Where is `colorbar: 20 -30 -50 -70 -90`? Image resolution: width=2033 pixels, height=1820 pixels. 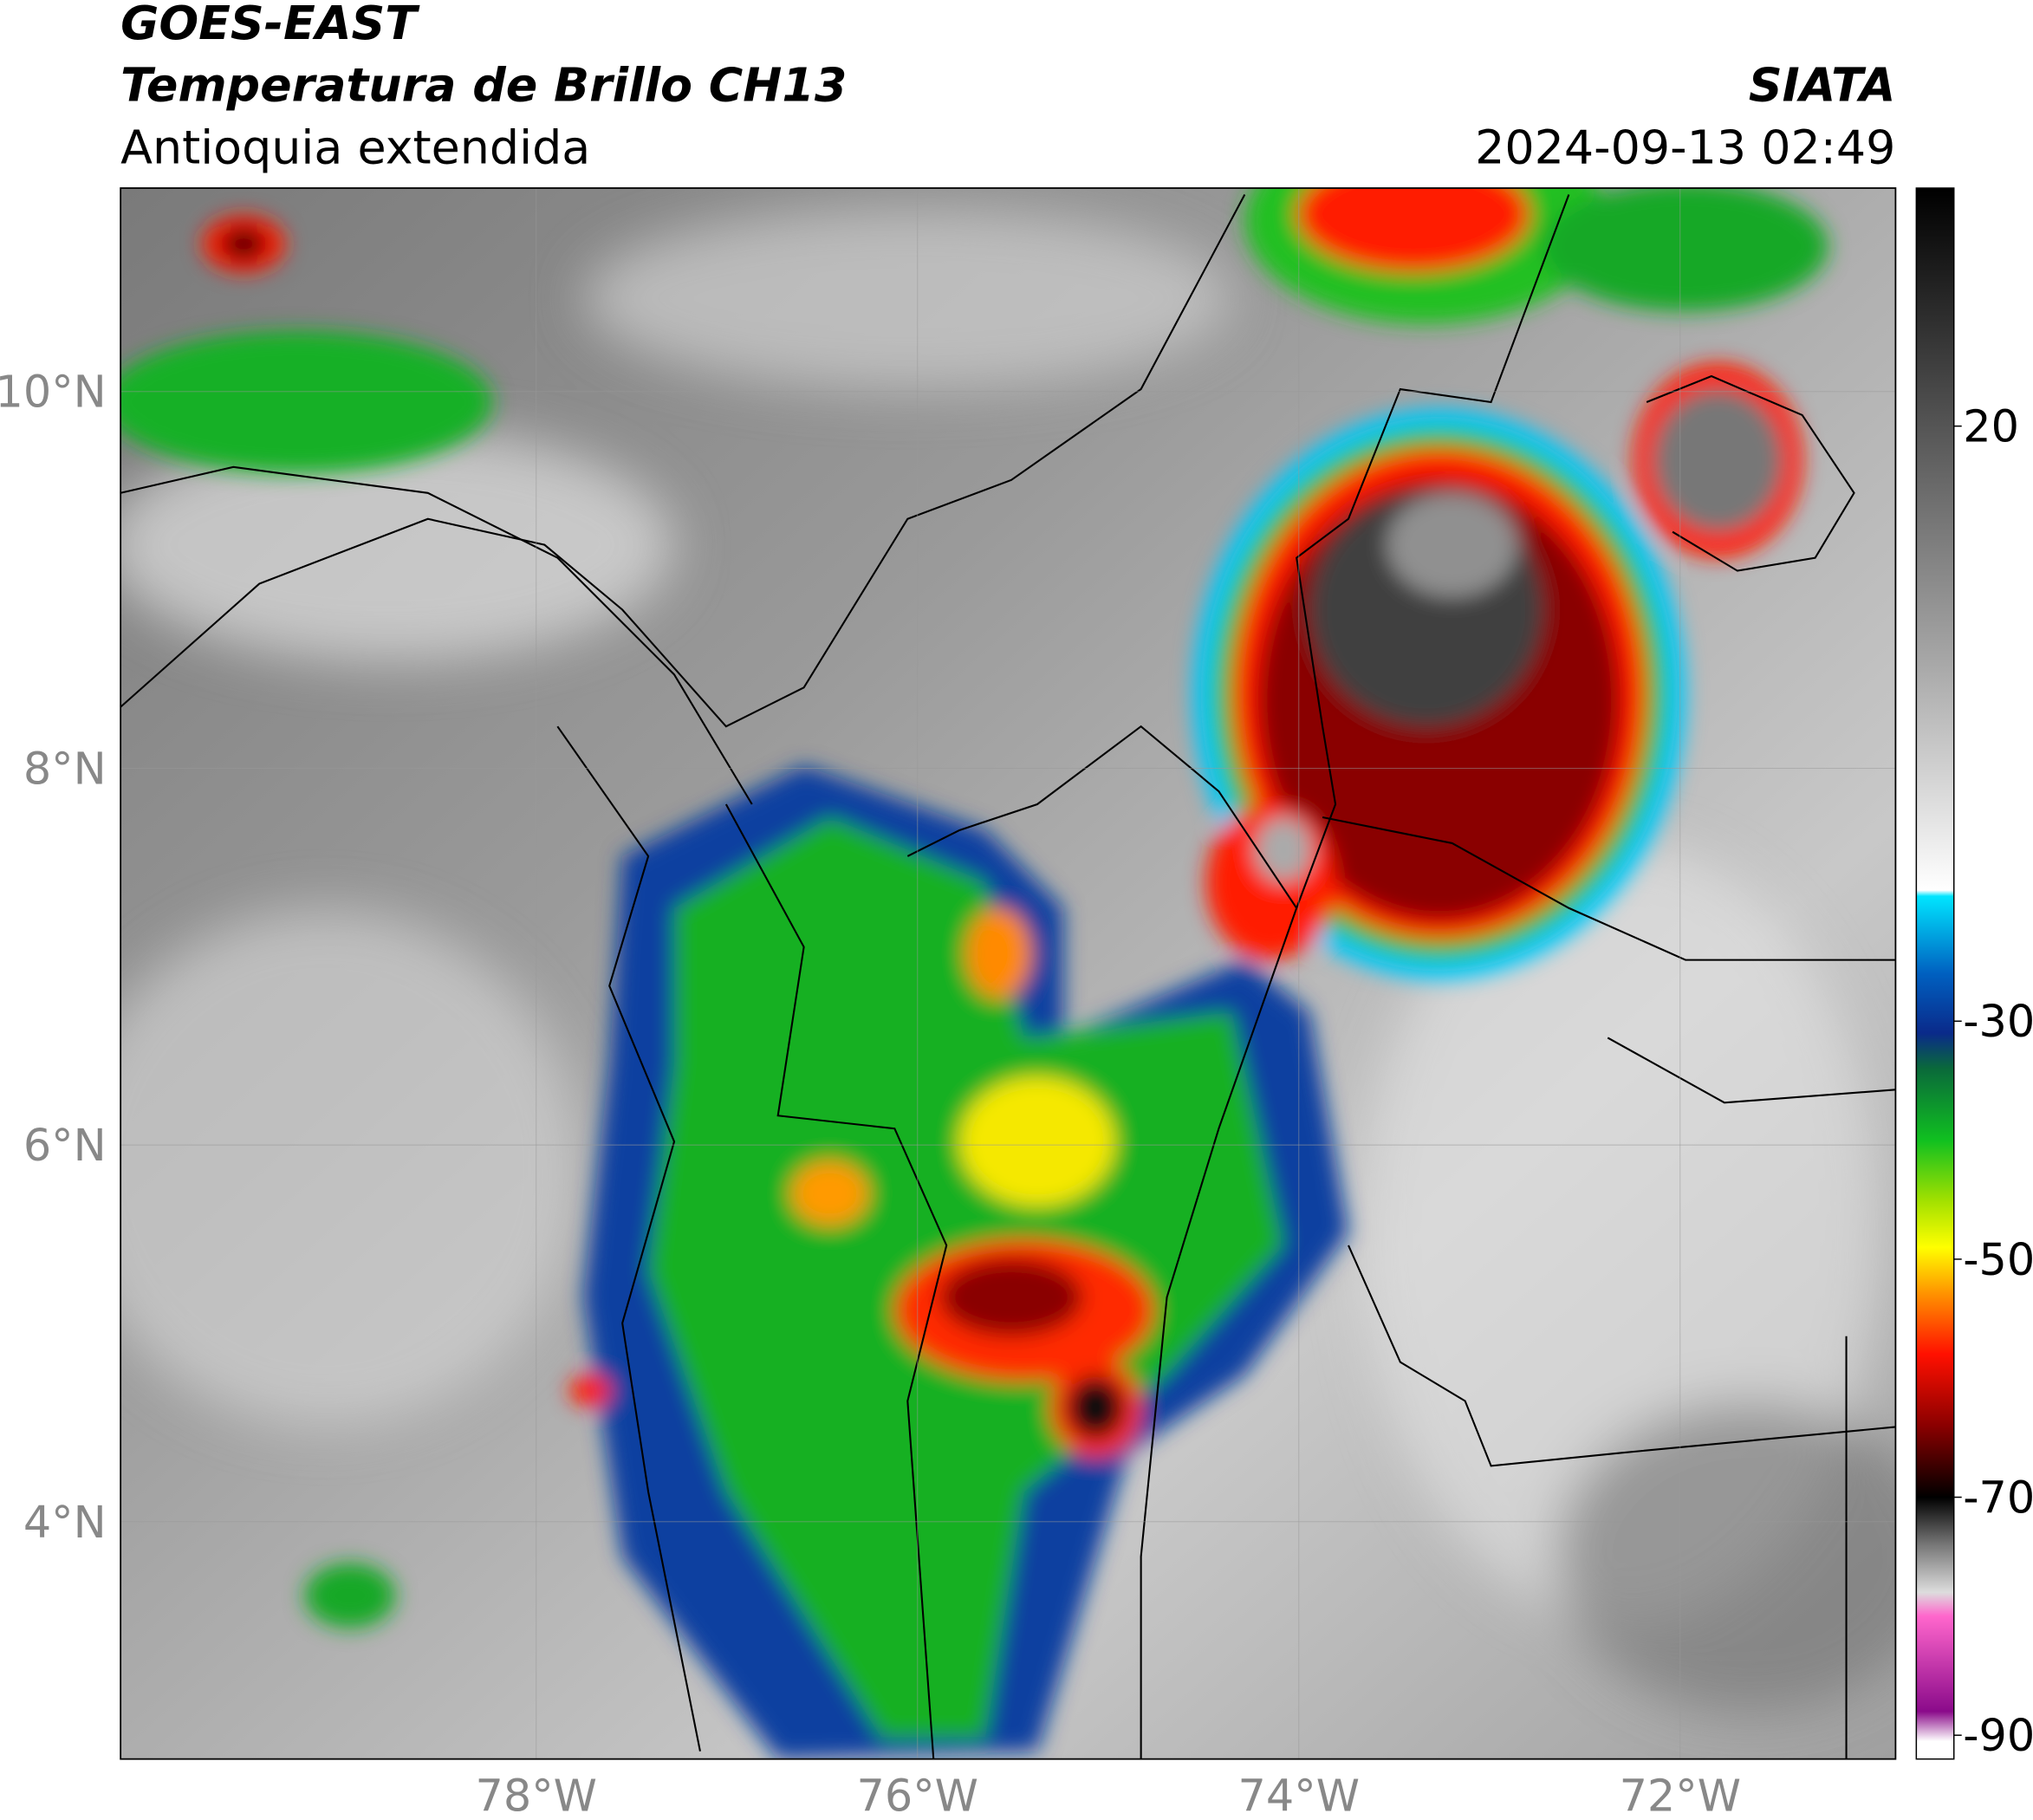 colorbar: 20 -30 -50 -70 -90 is located at coordinates (1974, 974).